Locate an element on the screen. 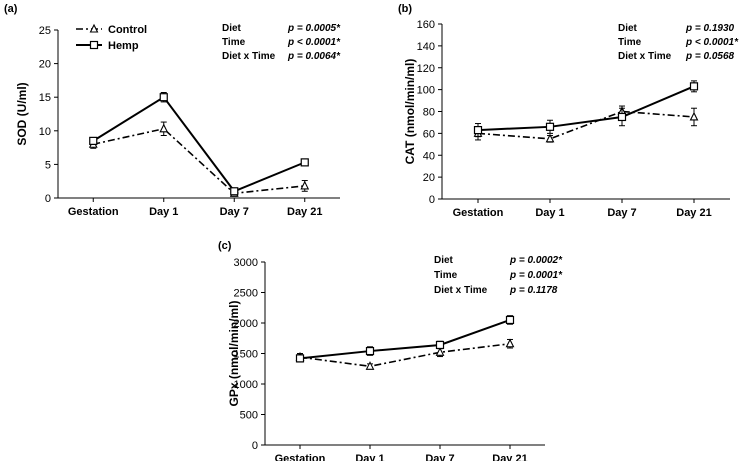 The width and height of the screenshot is (745, 466). panel-label: (b) is located at coordinates (405, 9).